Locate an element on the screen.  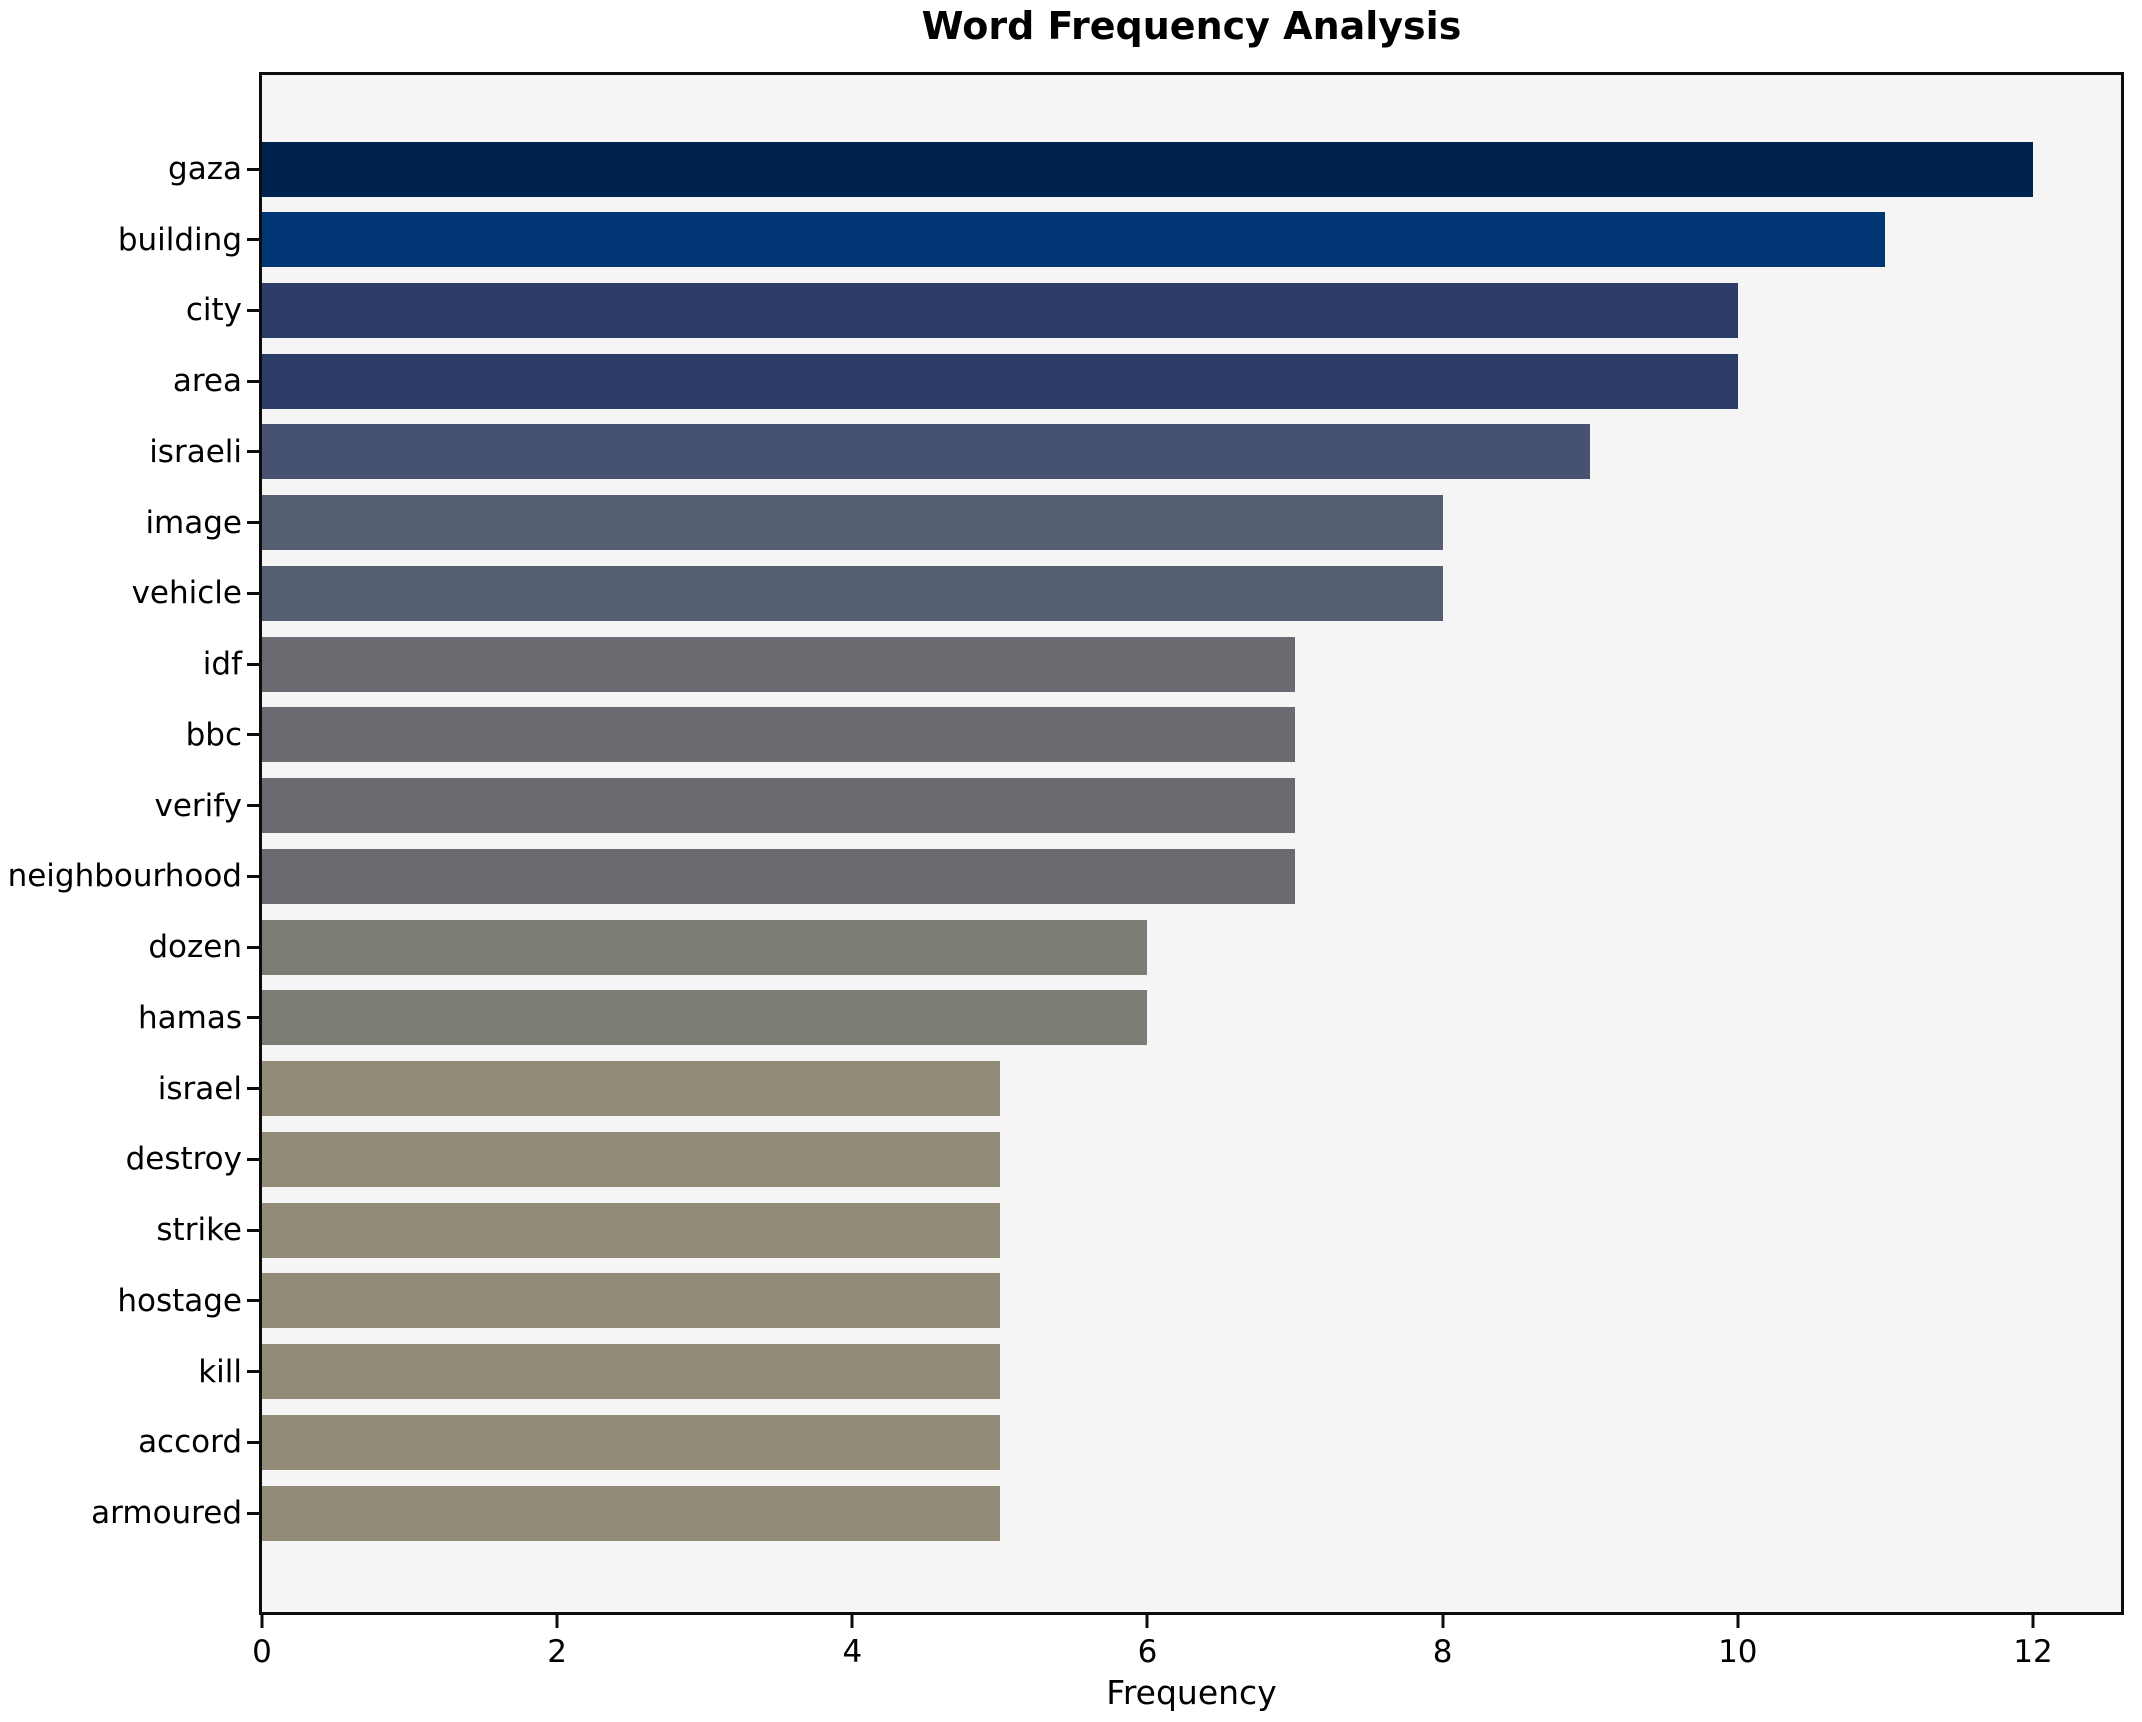
bar-building is located at coordinates (1074, 240).